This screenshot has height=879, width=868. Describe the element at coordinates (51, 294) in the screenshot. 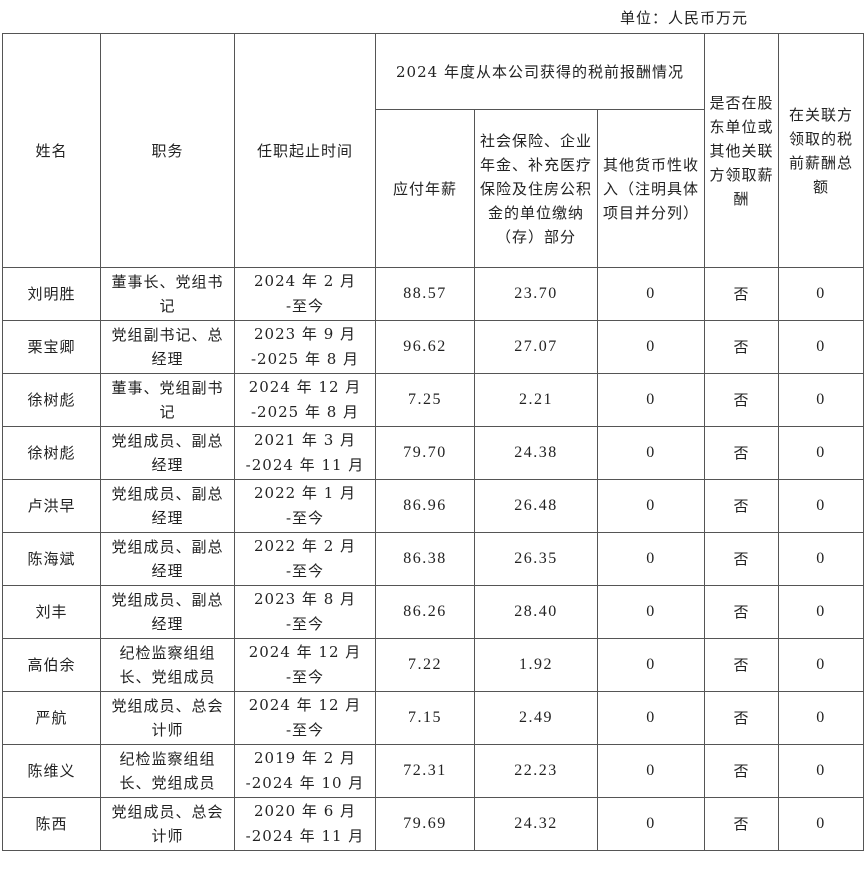

I see `name-cell: 刘明胜` at that location.